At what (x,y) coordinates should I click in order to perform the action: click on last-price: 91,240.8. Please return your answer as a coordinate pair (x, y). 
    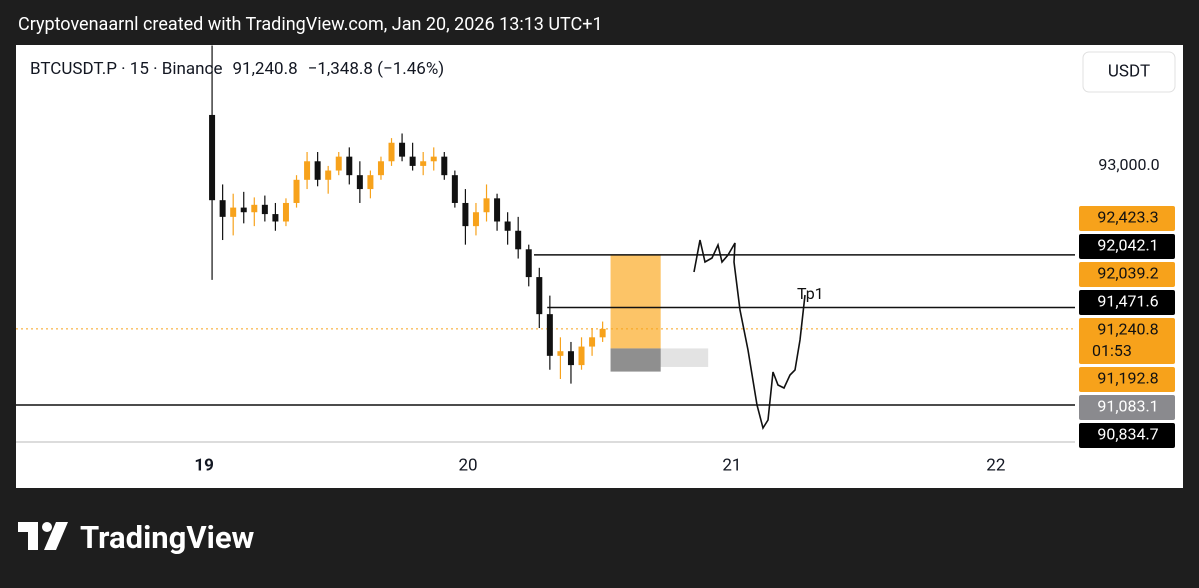
    Looking at the image, I should click on (264, 69).